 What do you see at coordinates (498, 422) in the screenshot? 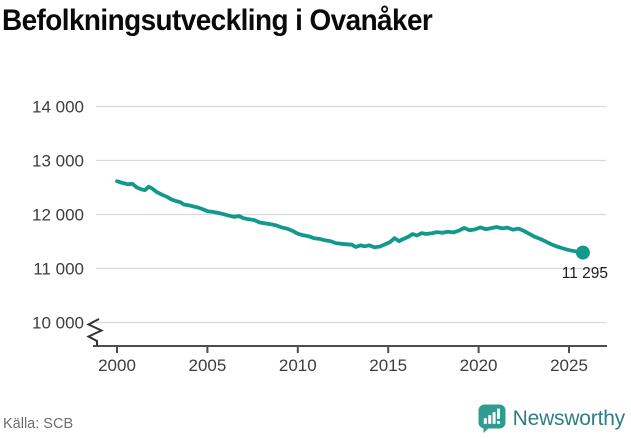
I see `logo-exclamation-dot` at bounding box center [498, 422].